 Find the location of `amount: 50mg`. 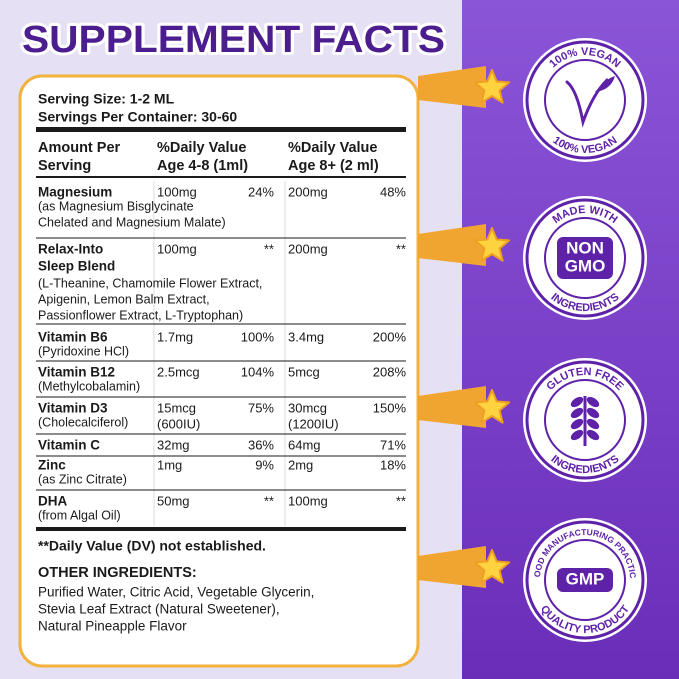

amount: 50mg is located at coordinates (173, 500).